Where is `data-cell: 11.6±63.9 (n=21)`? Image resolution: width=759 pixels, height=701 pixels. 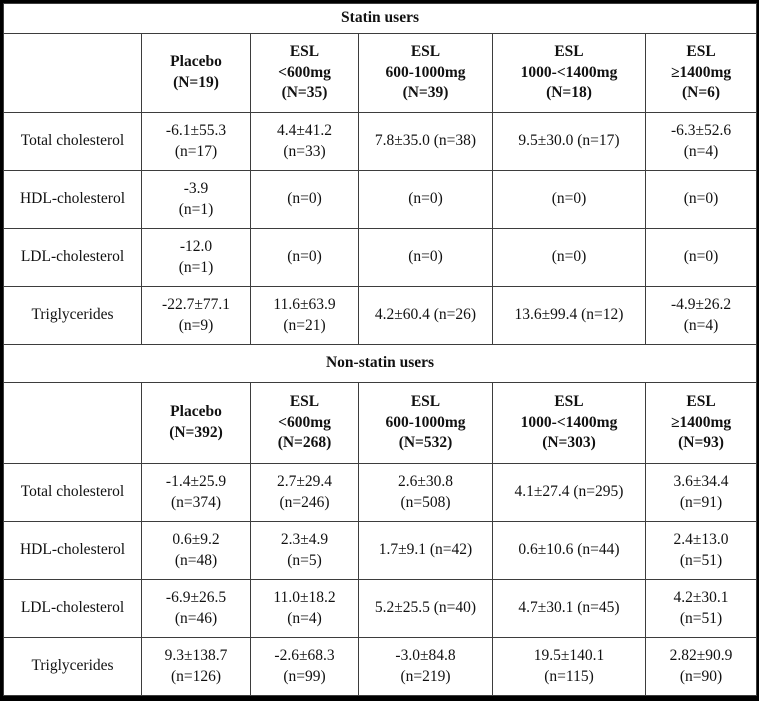 data-cell: 11.6±63.9 (n=21) is located at coordinates (304, 315).